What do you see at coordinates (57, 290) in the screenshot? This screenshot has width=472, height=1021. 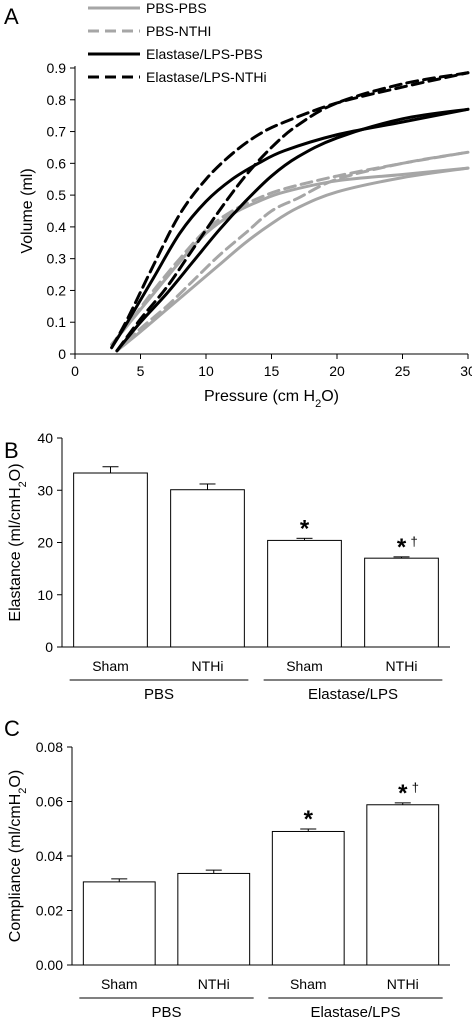 I see `y-tick-label: 0.2` at bounding box center [57, 290].